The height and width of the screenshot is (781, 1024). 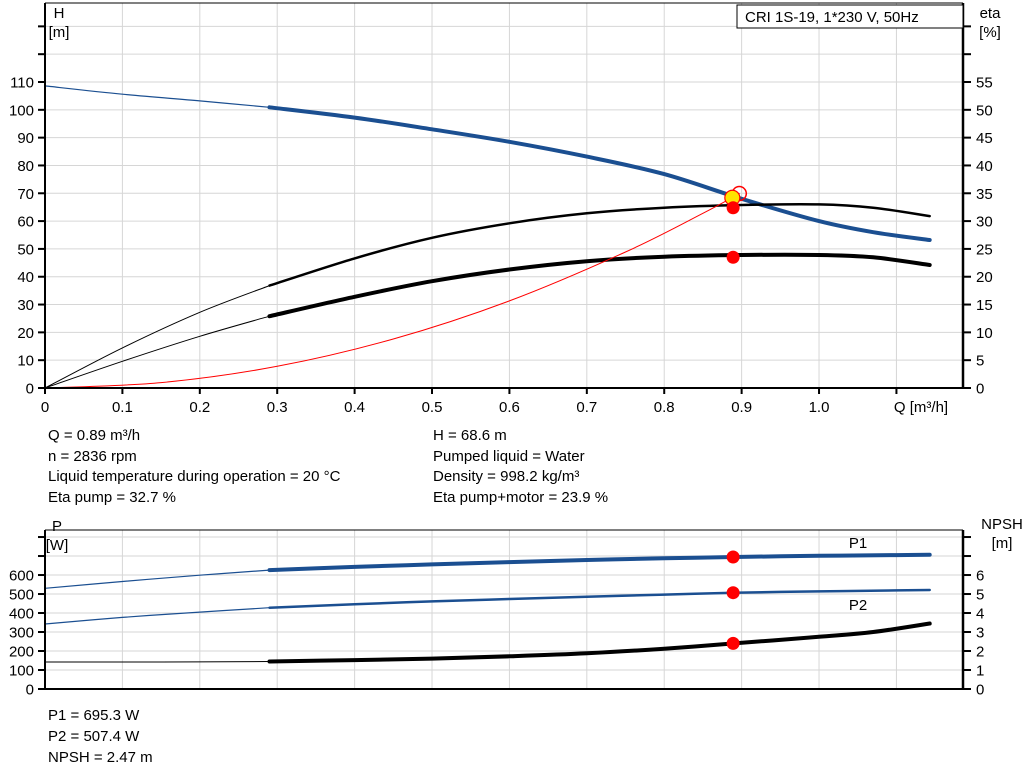 I want to click on p2-point, so click(x=733, y=593).